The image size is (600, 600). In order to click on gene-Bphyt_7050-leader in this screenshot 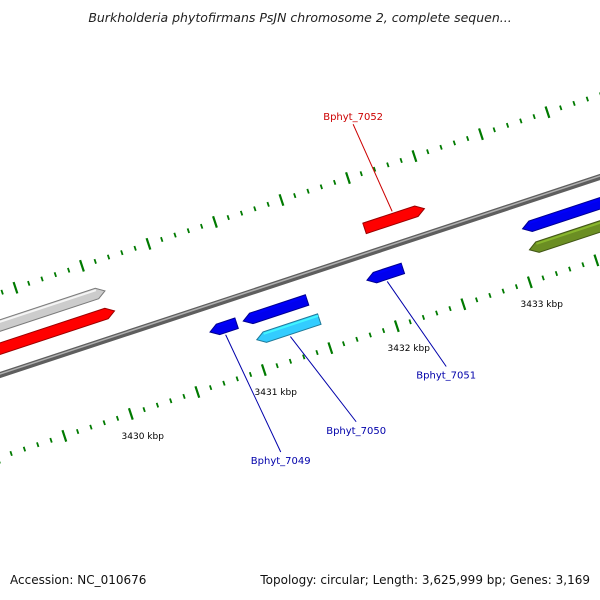, I will do `click(323, 379)`.